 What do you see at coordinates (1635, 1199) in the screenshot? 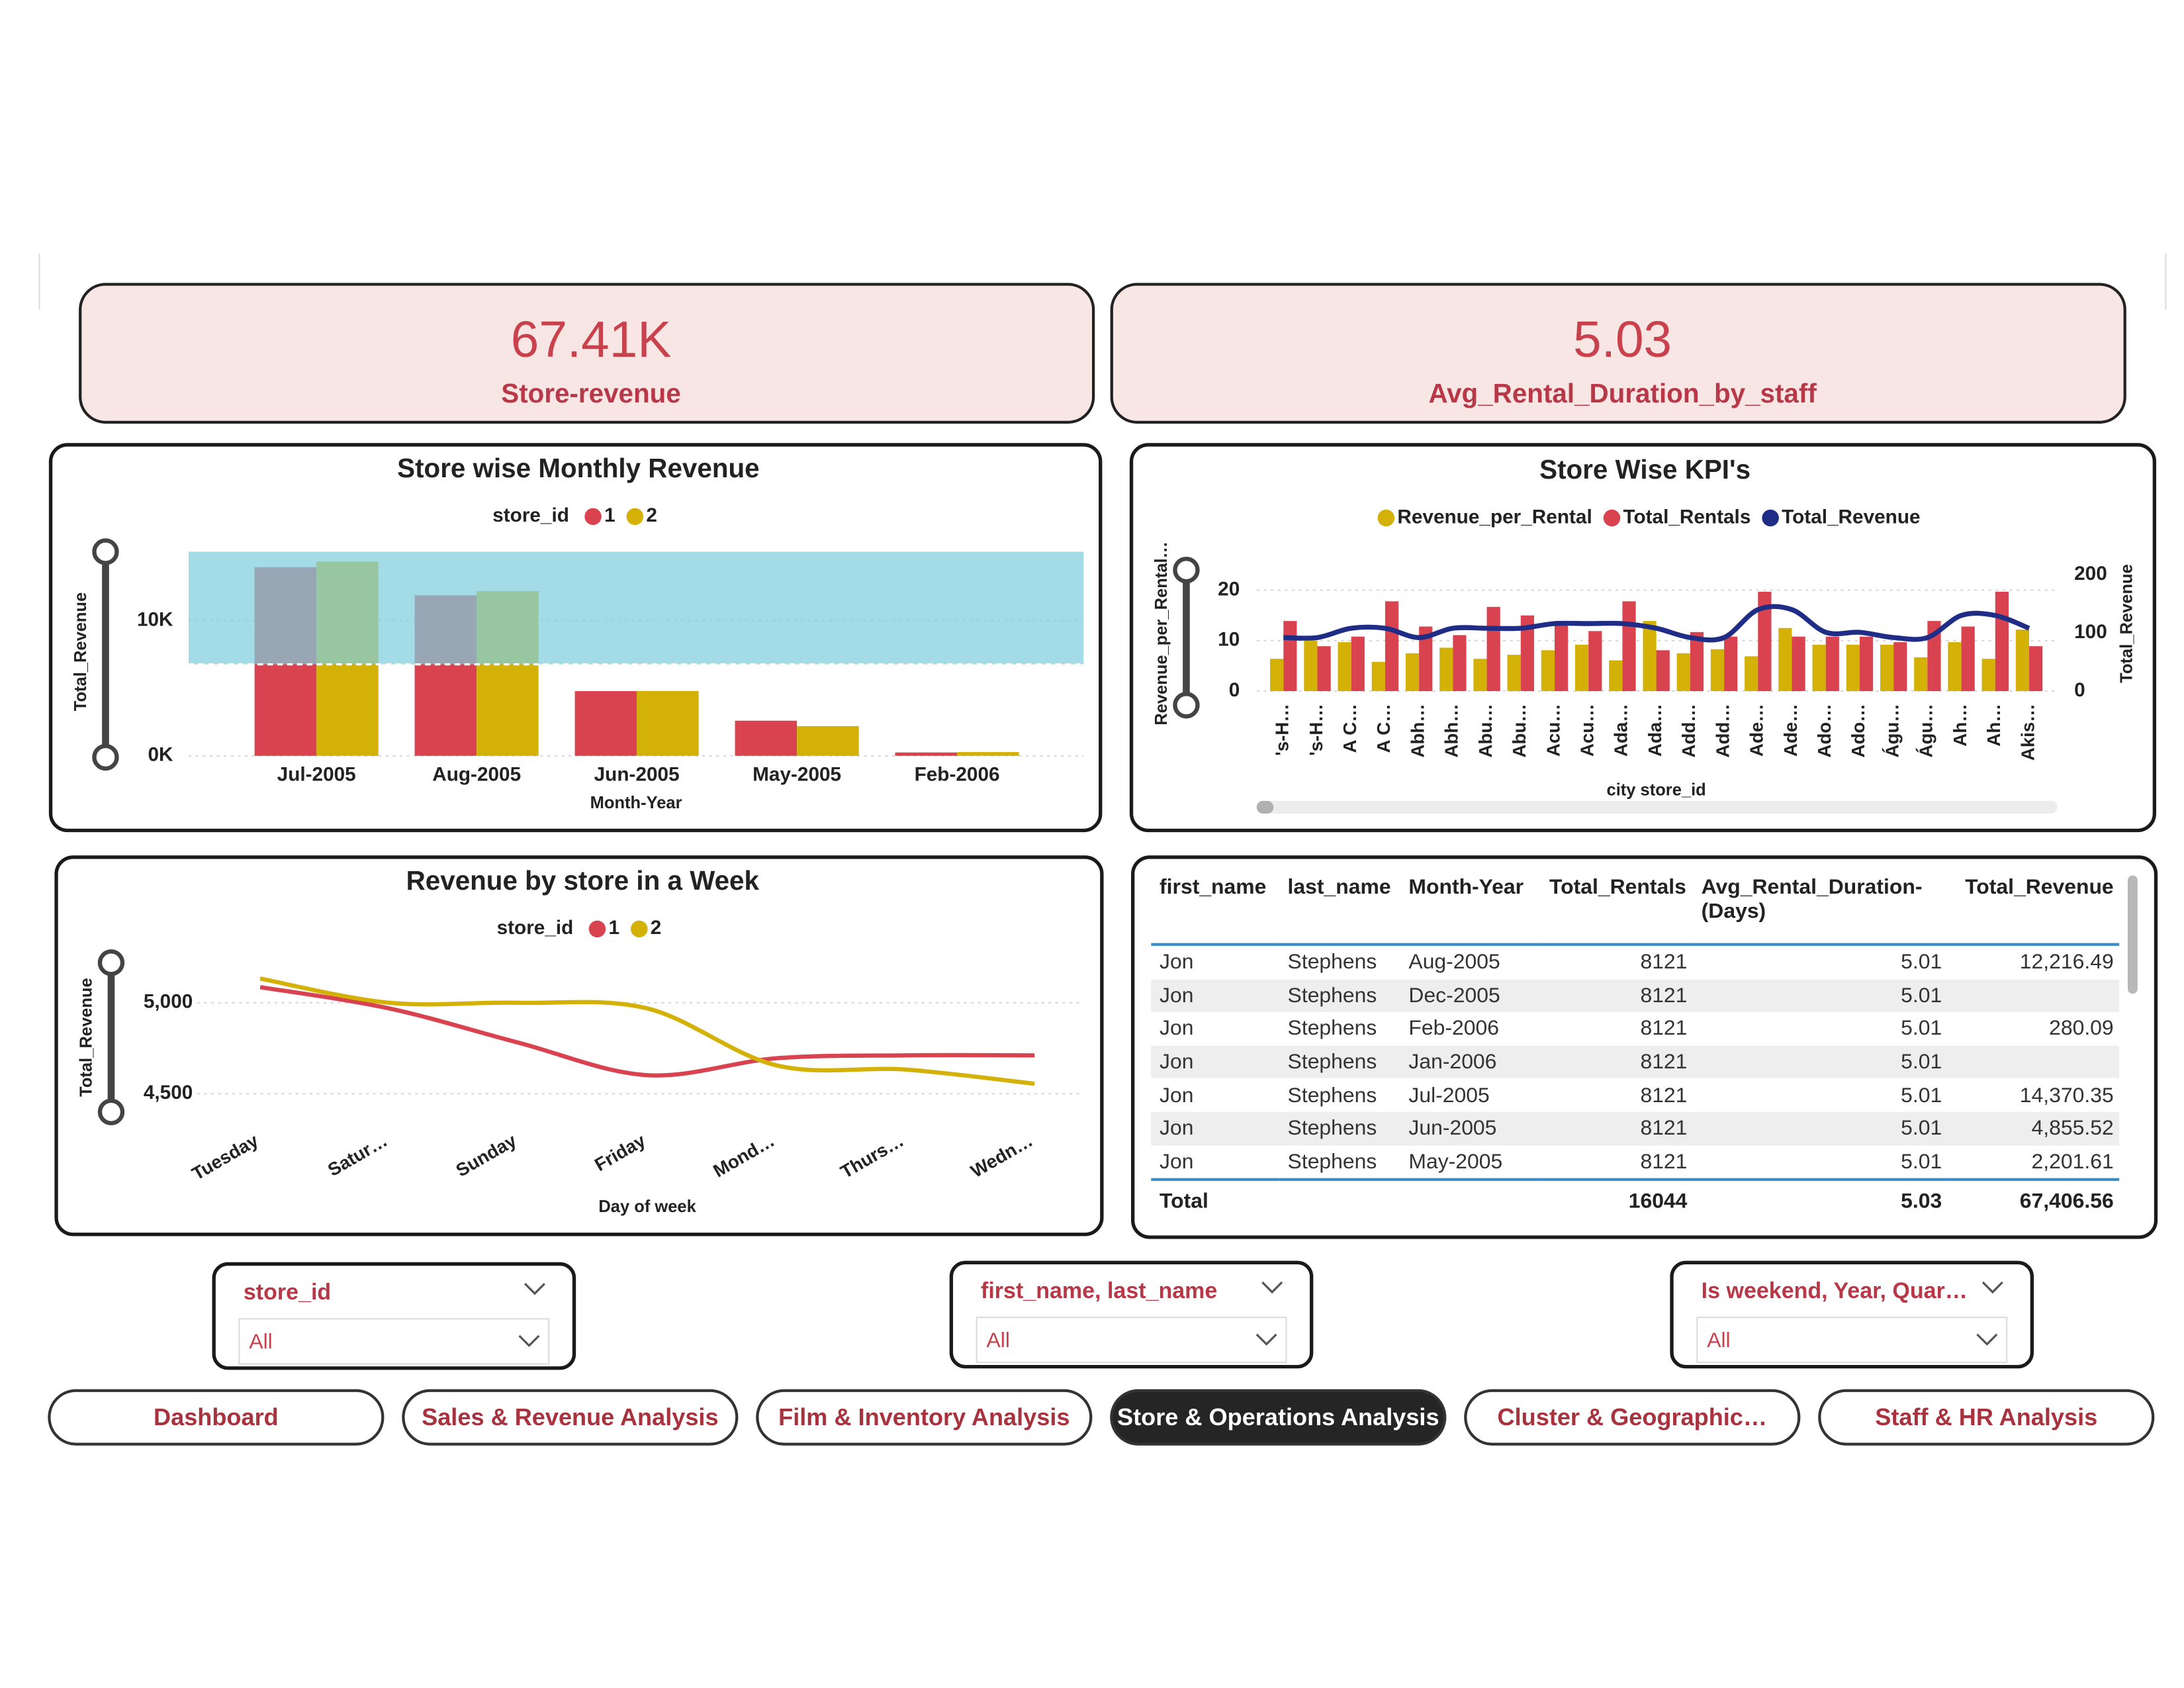
I see `total-row: Total 16044 5.03 67,406.56` at bounding box center [1635, 1199].